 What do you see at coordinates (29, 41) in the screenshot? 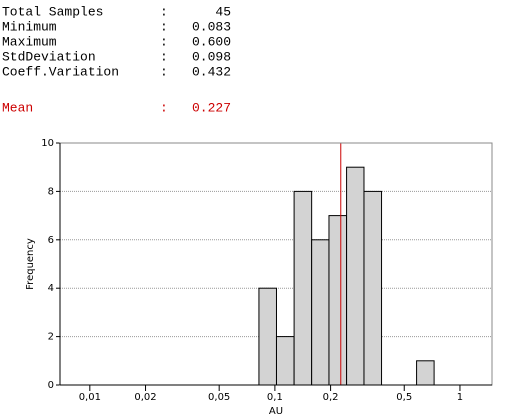
I see `stat-label: Maximum` at bounding box center [29, 41].